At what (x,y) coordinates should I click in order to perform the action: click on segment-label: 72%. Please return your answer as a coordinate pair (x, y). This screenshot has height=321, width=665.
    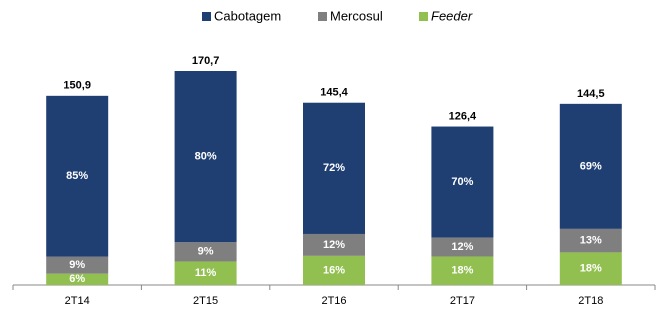
    Looking at the image, I should click on (334, 168).